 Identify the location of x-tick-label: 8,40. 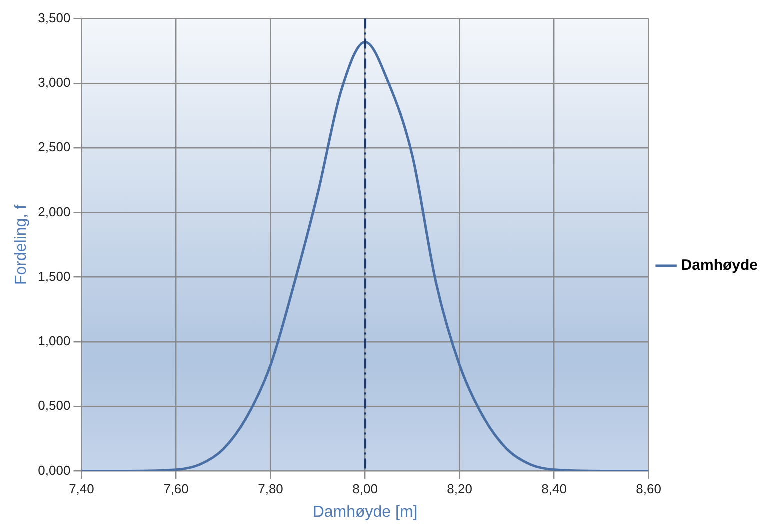
(554, 489).